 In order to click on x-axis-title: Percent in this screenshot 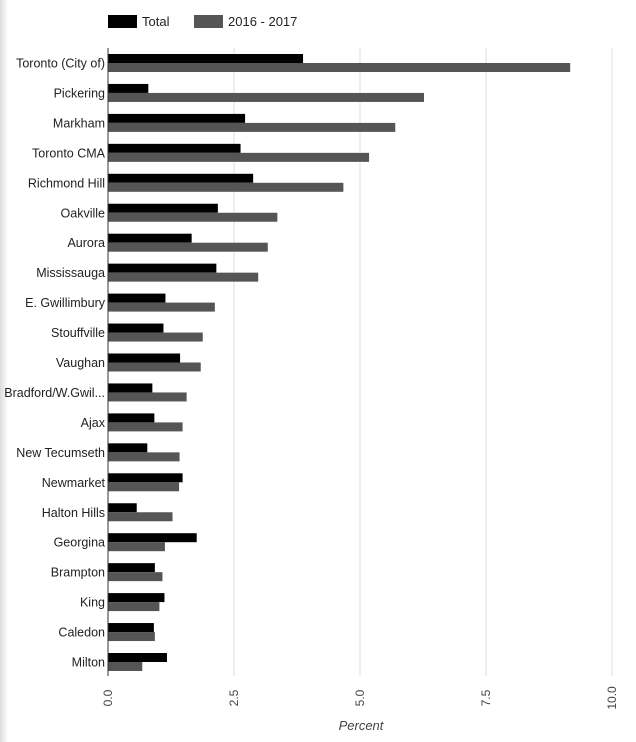, I will do `click(362, 725)`.